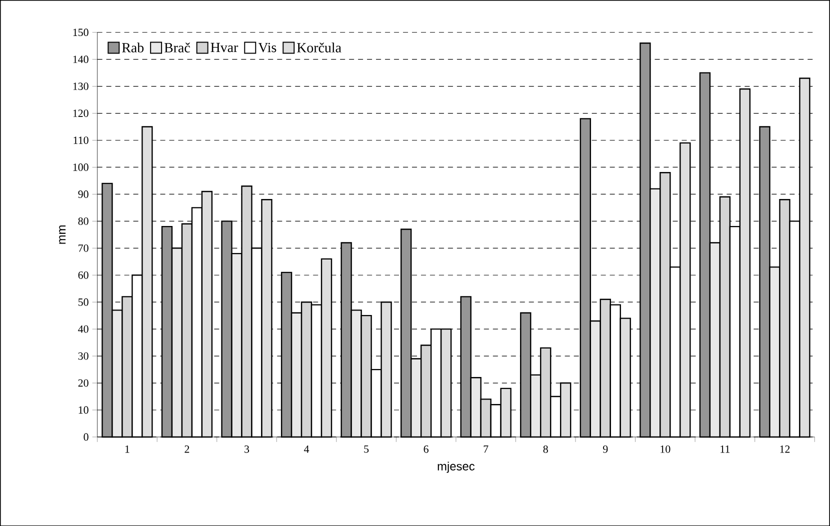 This screenshot has width=830, height=526. Describe the element at coordinates (785, 449) in the screenshot. I see `x-tick-label: 12` at that location.